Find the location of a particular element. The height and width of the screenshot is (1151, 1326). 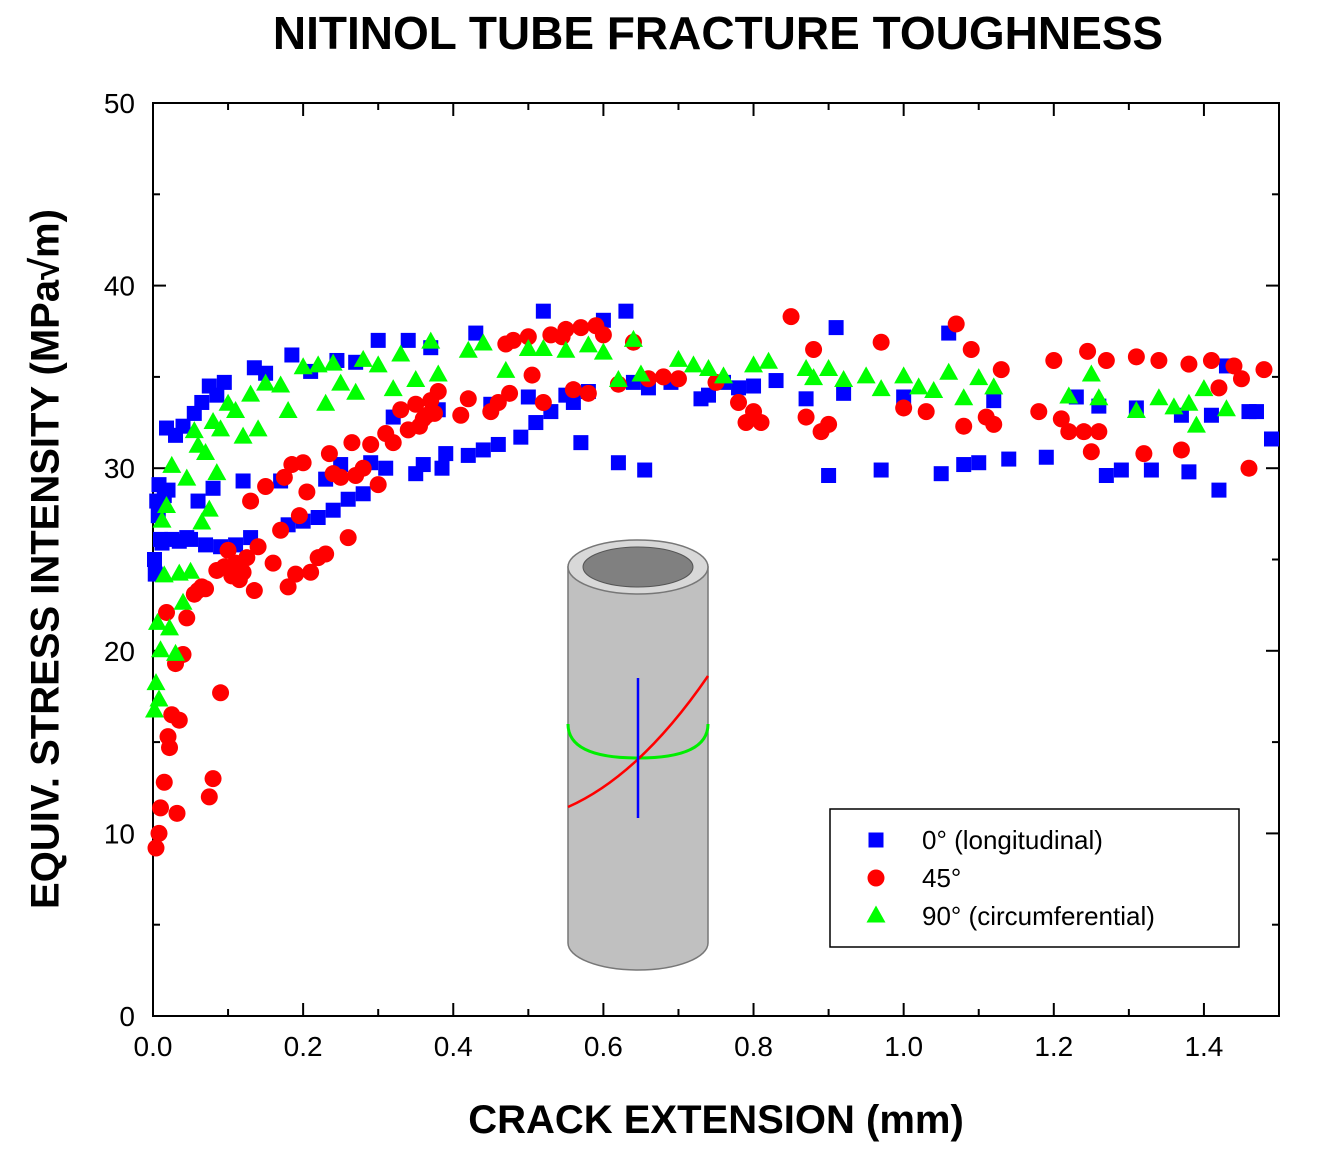

y-tick-label: 50 is located at coordinates (119, 103).